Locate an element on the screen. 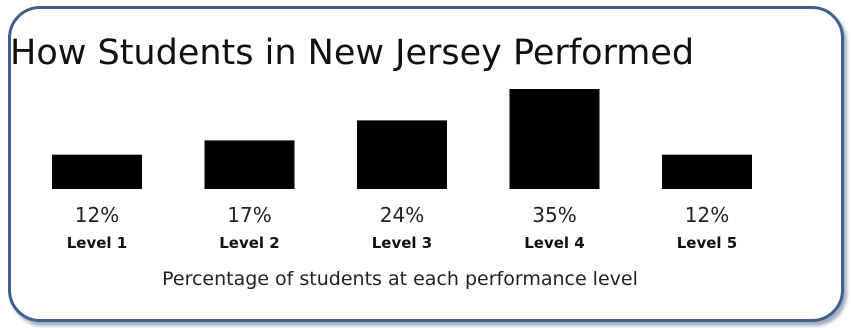 Image resolution: width=852 pixels, height=328 pixels. bar-value-label: 35% is located at coordinates (554, 215).